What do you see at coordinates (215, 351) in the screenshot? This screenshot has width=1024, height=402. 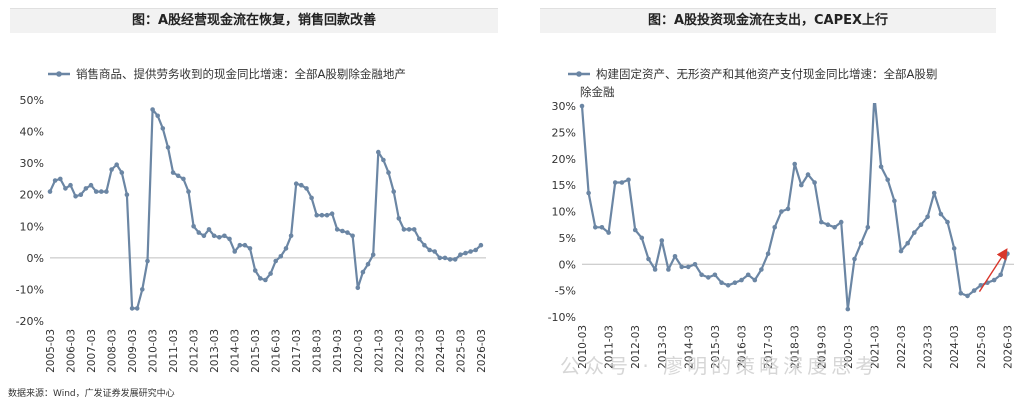 I see `x-tick-label: 2013-03` at bounding box center [215, 351].